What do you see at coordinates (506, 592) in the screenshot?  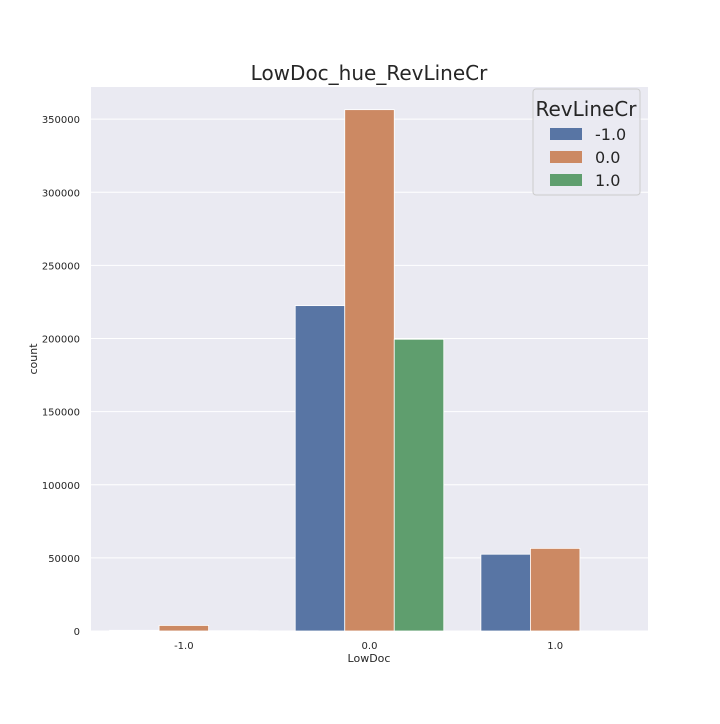 I see `bar-1.0-series--1.0` at bounding box center [506, 592].